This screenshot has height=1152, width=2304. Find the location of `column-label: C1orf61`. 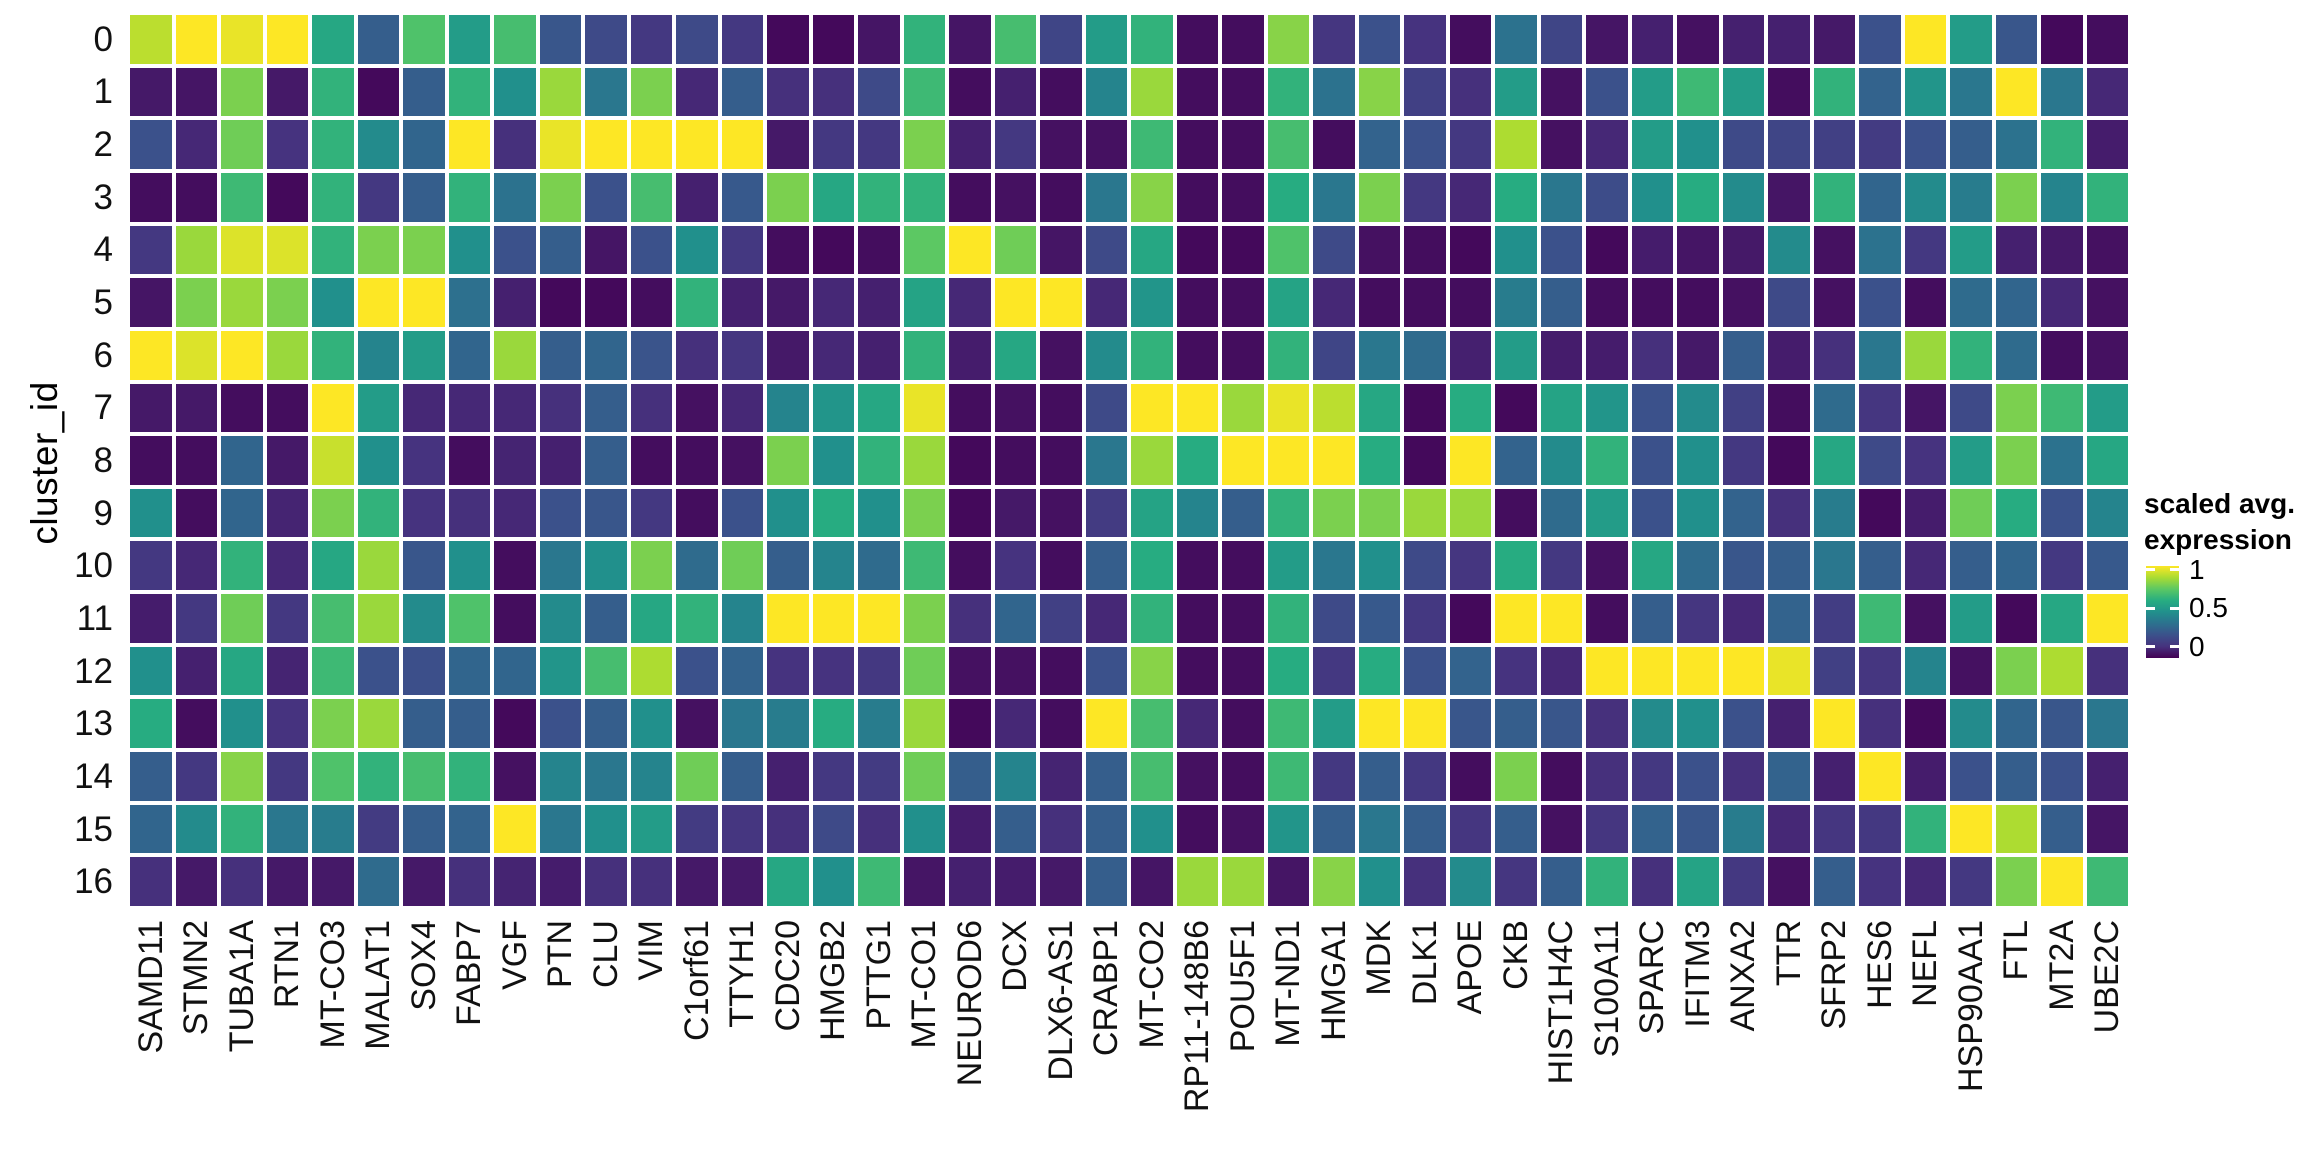

column-label: C1orf61 is located at coordinates (696, 980).